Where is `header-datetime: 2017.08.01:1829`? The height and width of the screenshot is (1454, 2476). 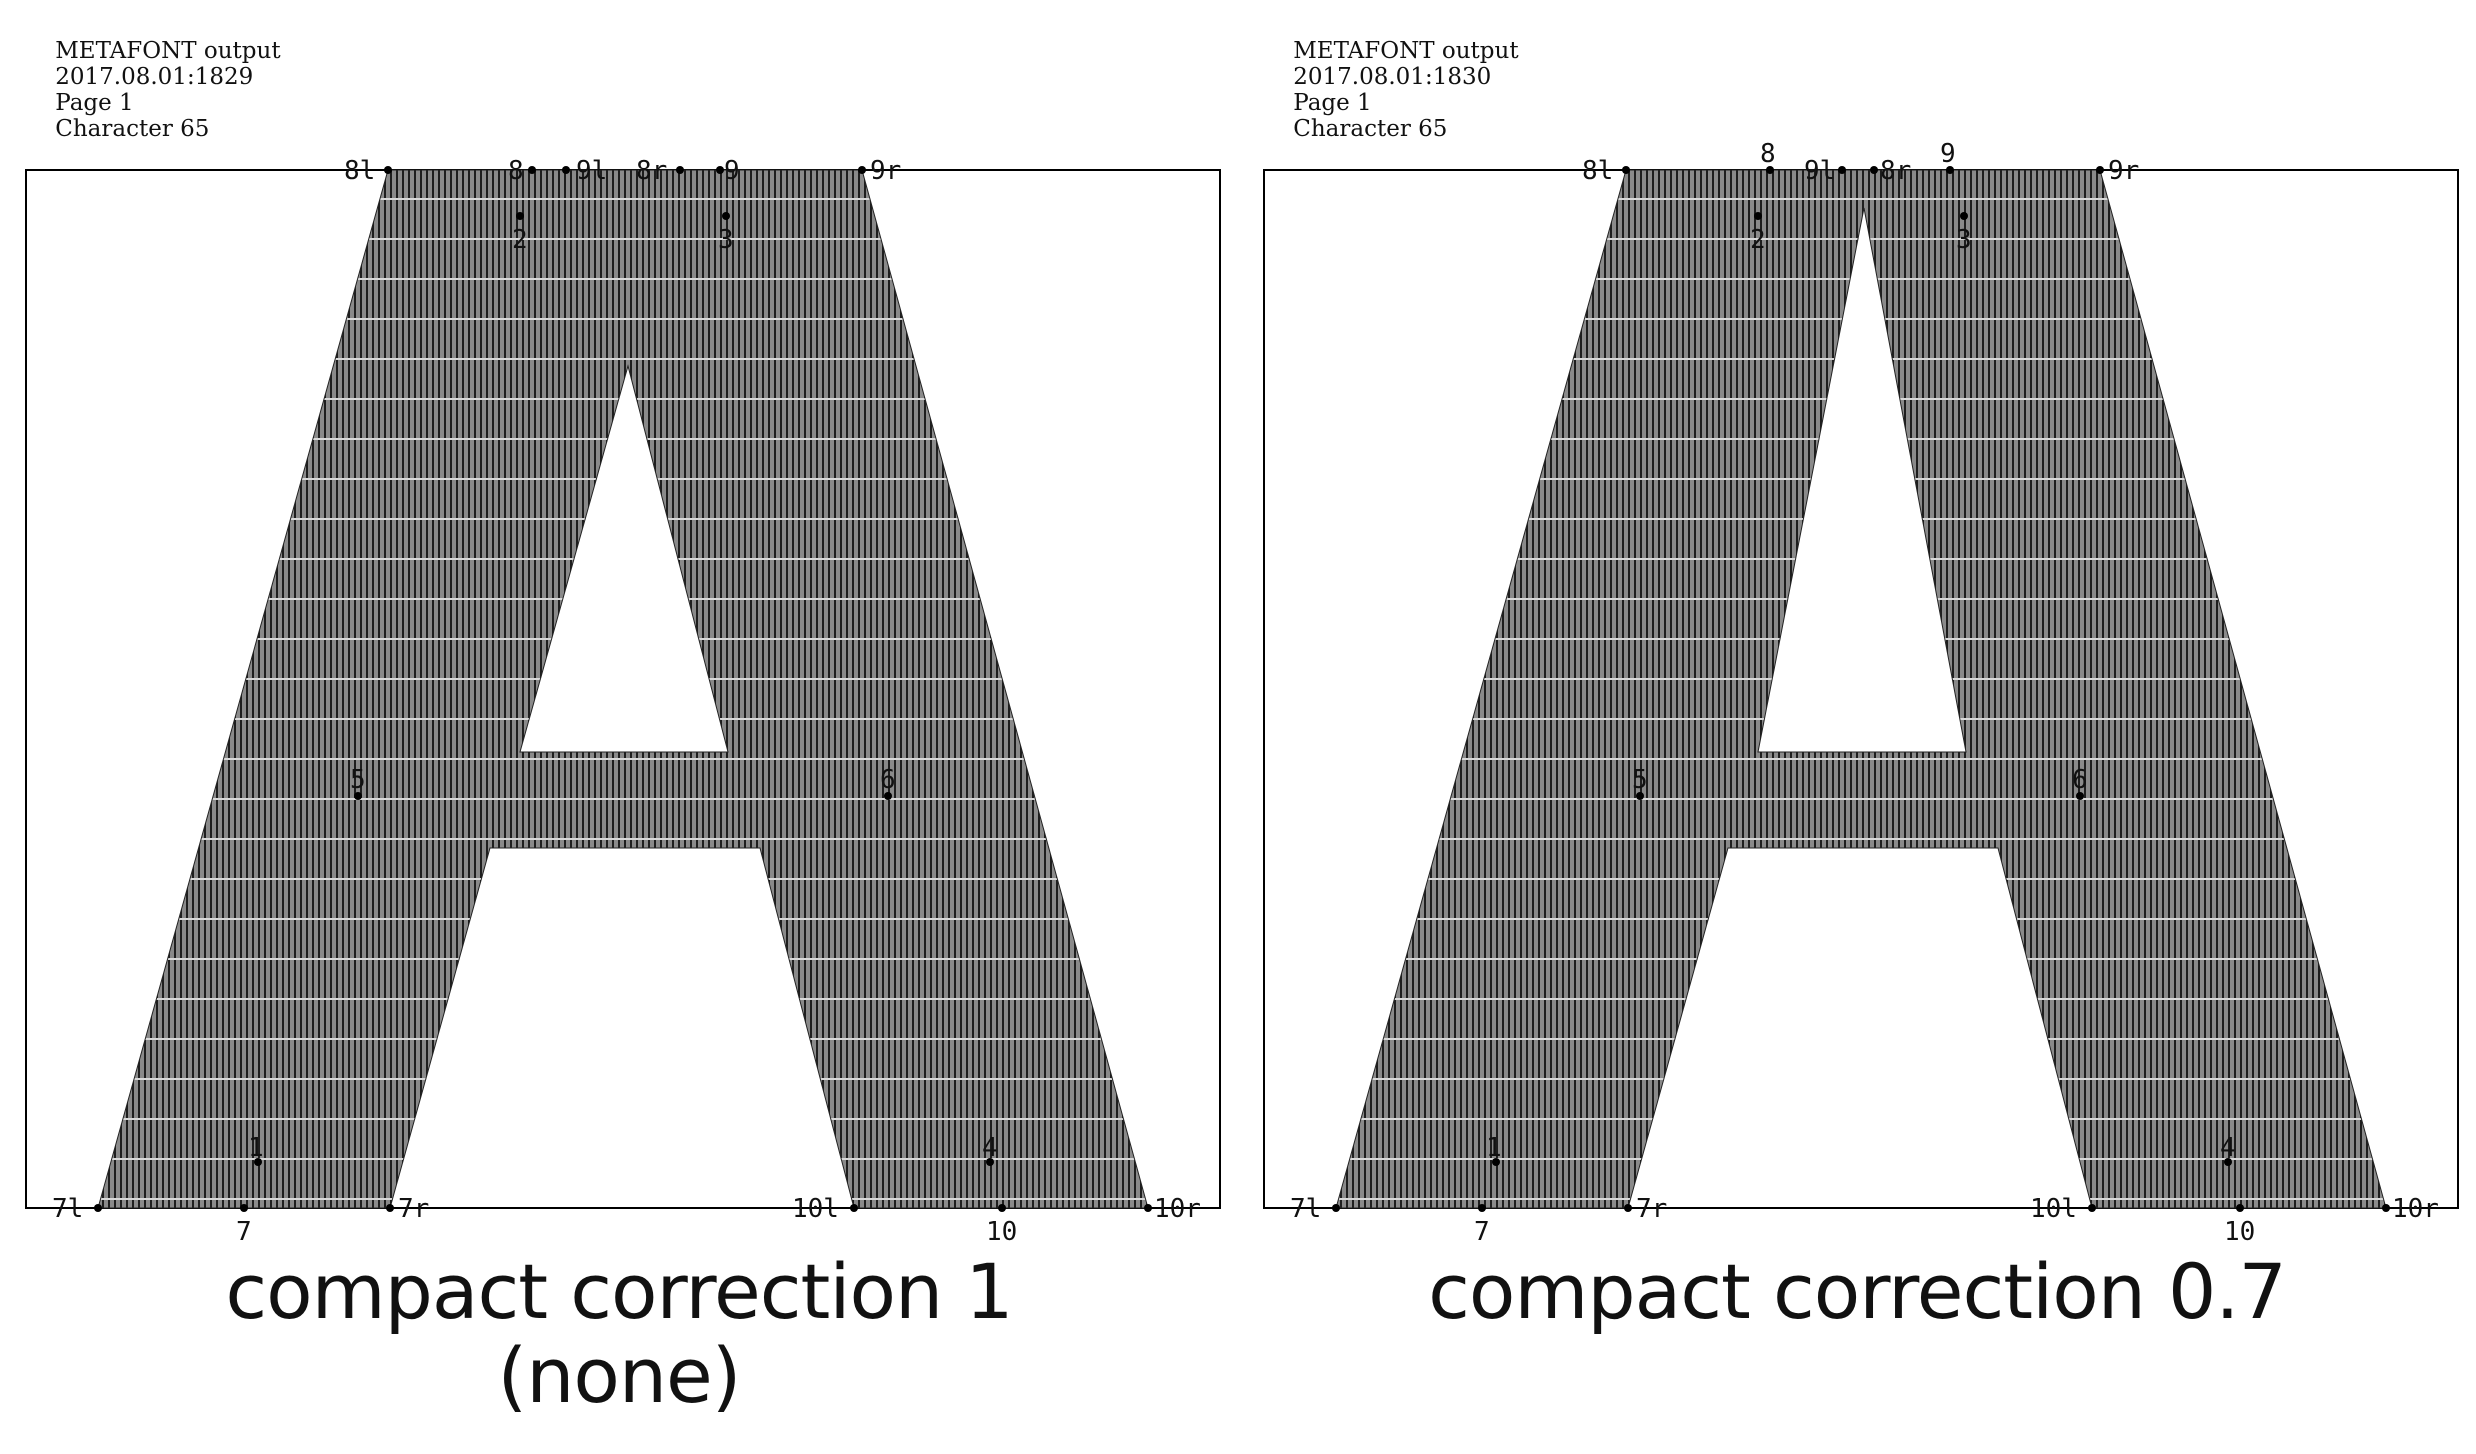 header-datetime: 2017.08.01:1829 is located at coordinates (154, 77).